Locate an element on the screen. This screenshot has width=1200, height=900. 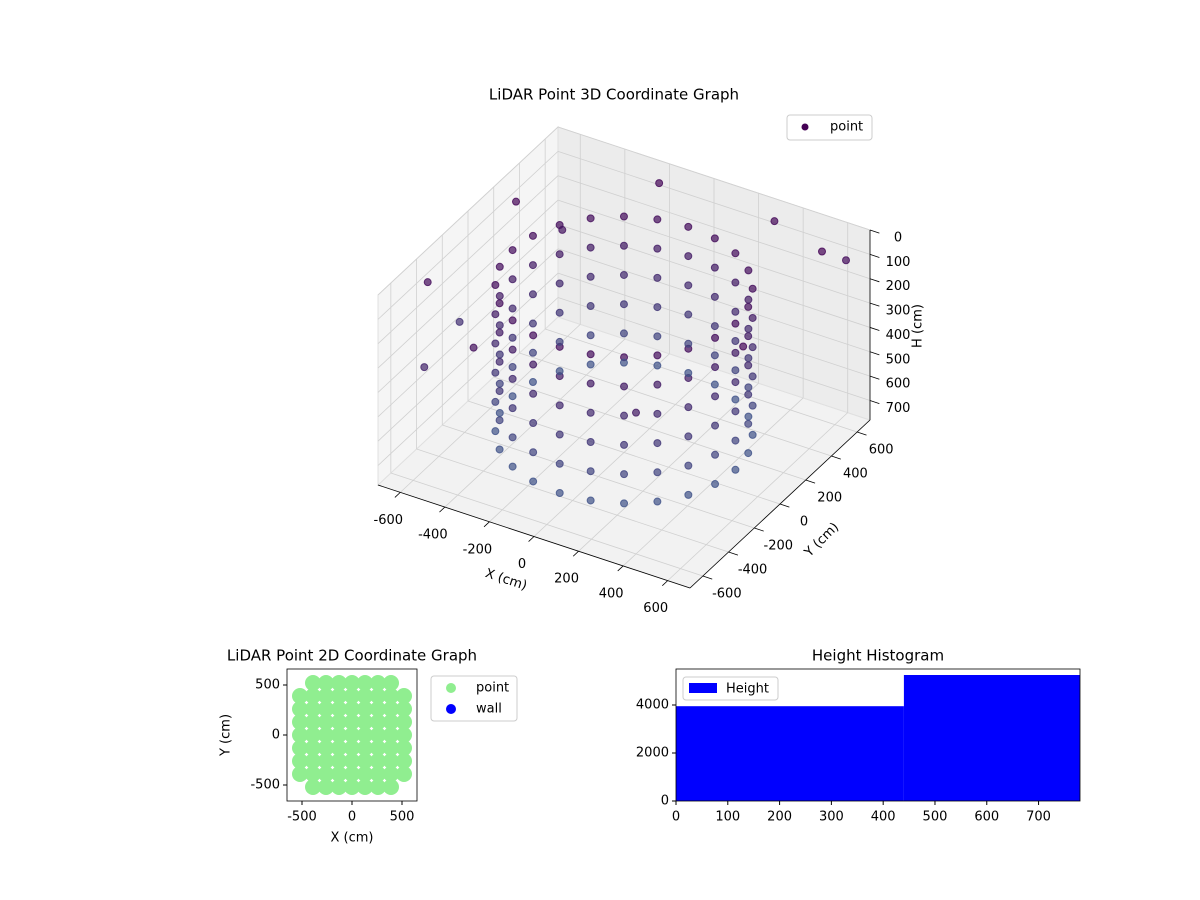
legend-box is located at coordinates (730, 688).